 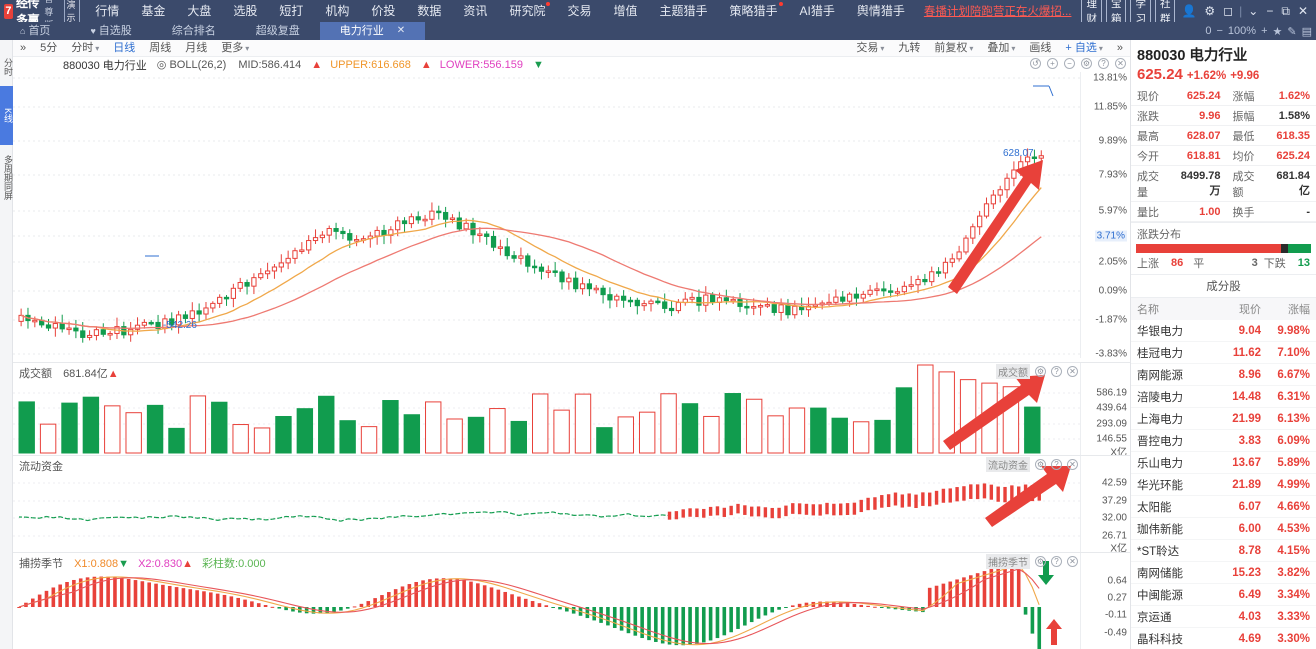 What do you see at coordinates (1270, 11) in the screenshot?
I see `minimize-icon: −` at bounding box center [1270, 11].